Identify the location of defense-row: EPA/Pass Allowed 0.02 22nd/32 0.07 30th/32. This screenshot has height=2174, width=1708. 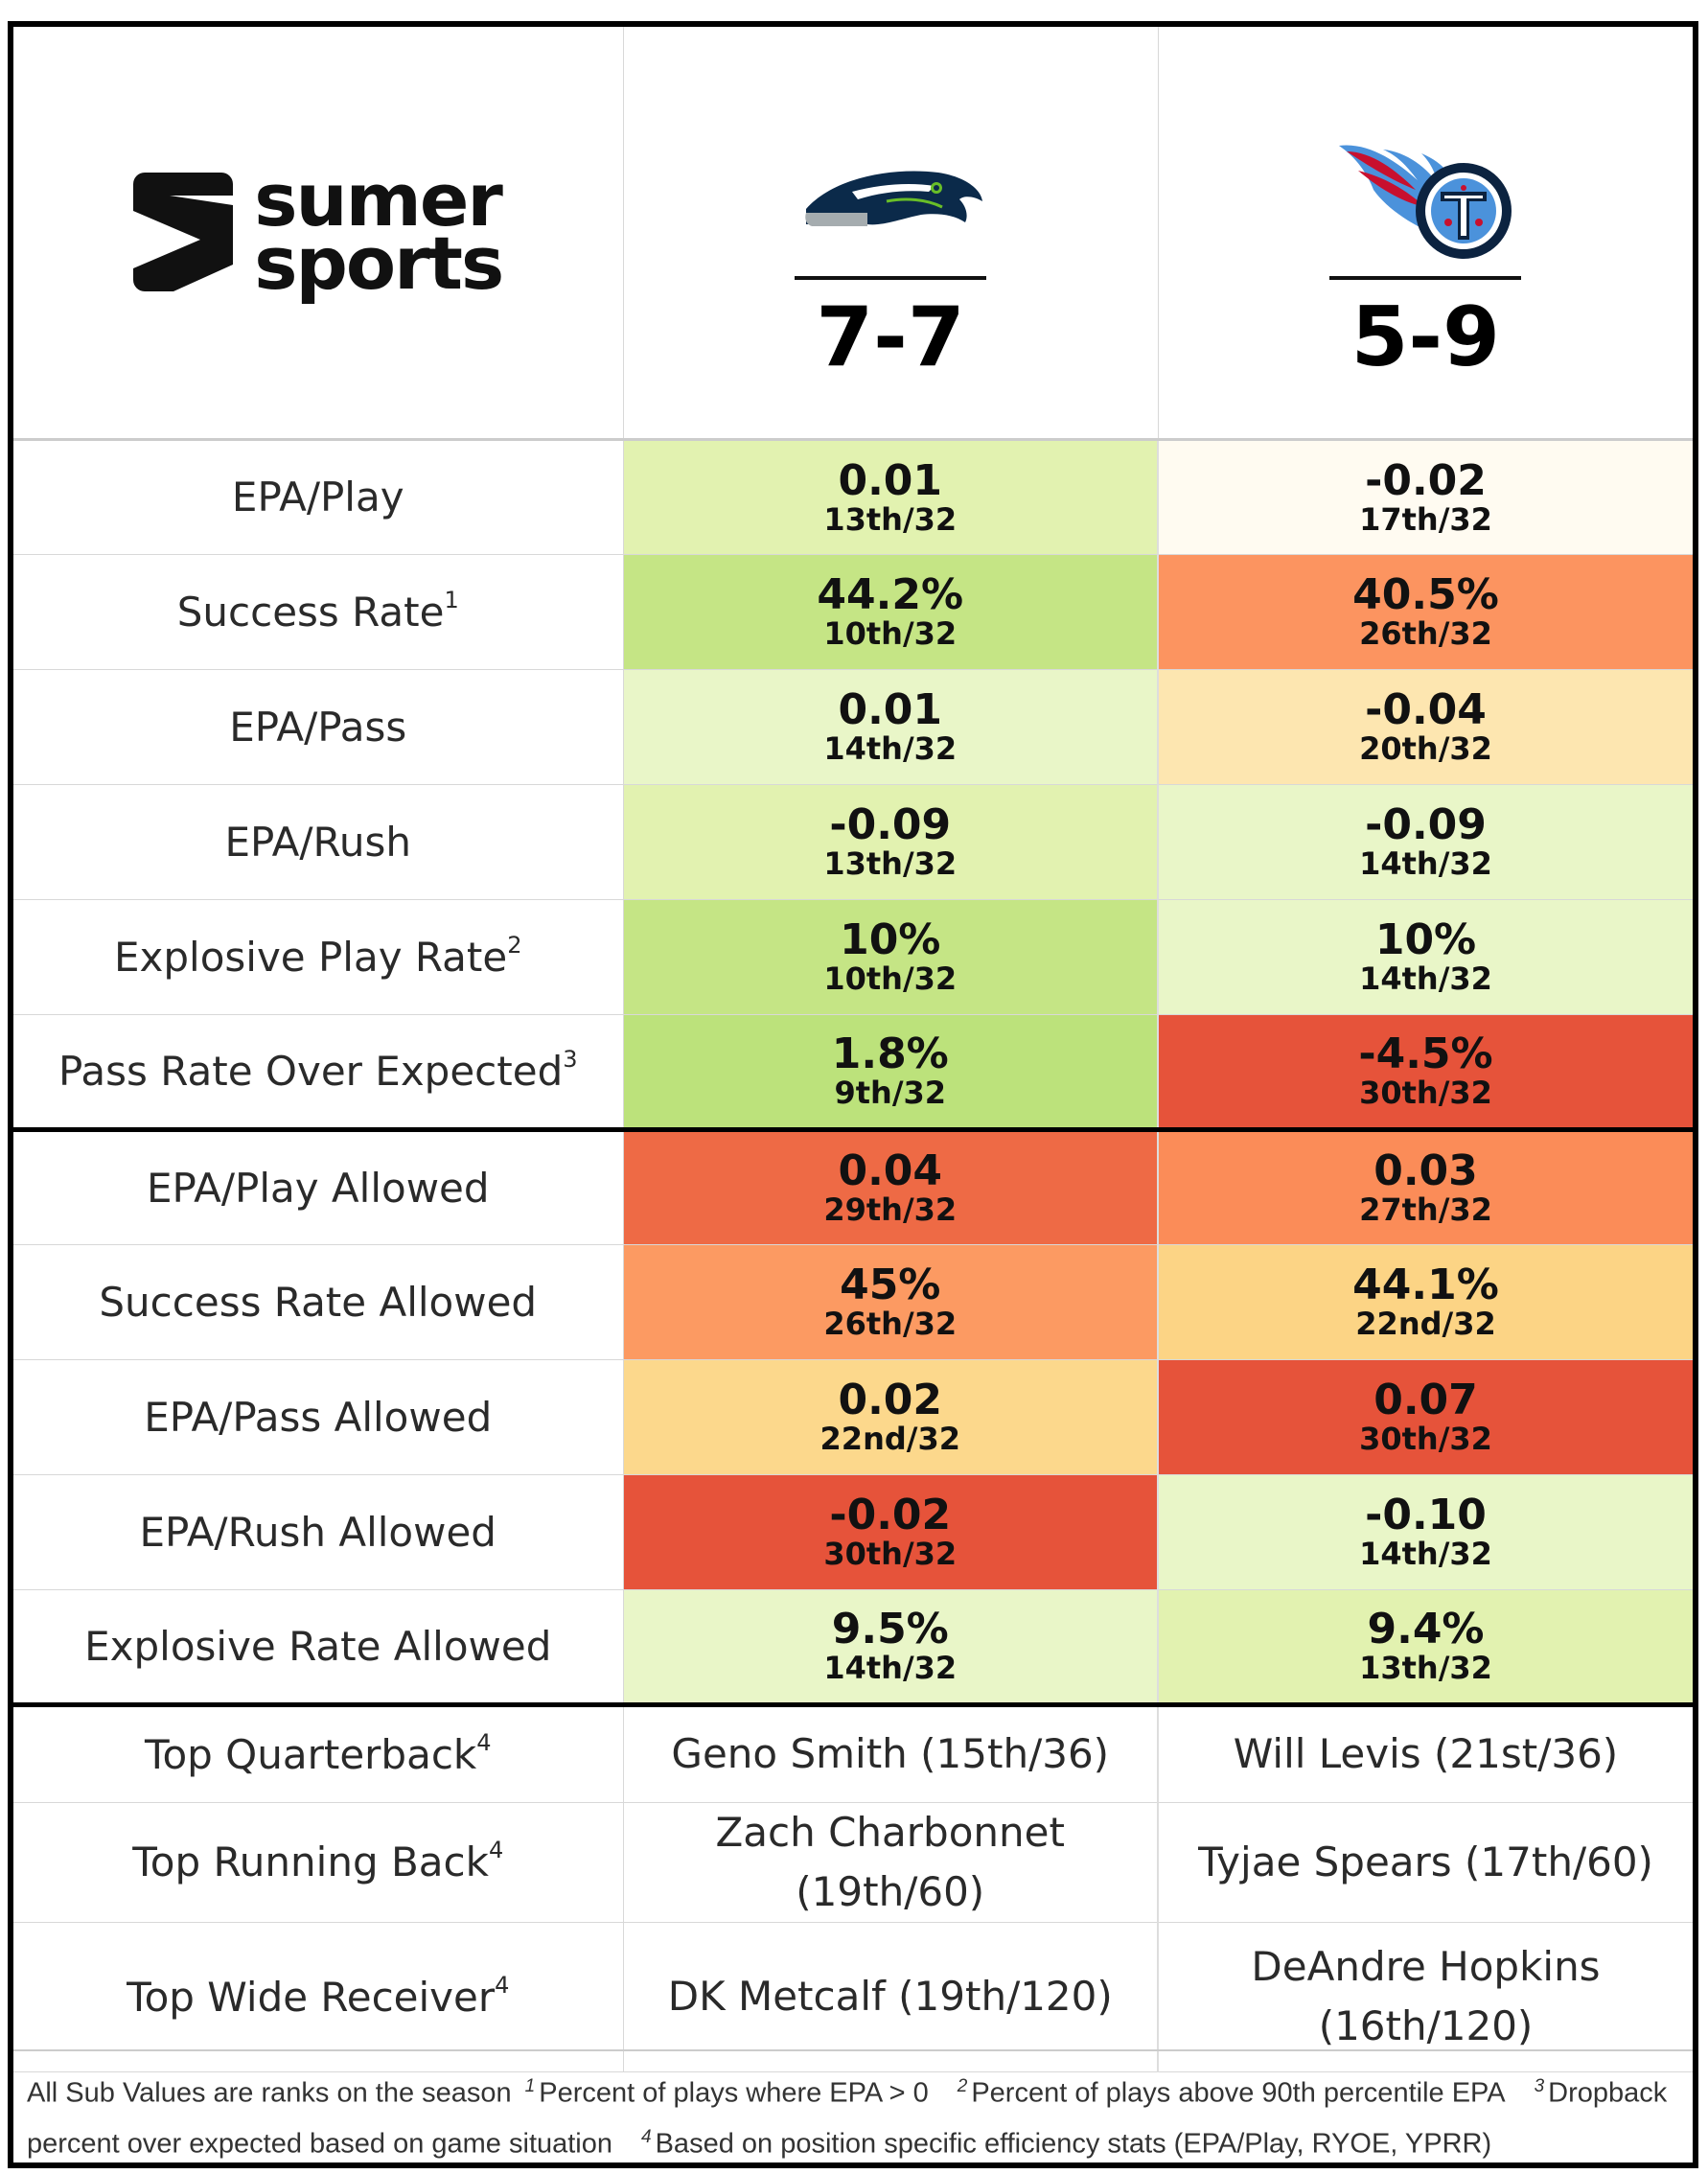
(853, 1416).